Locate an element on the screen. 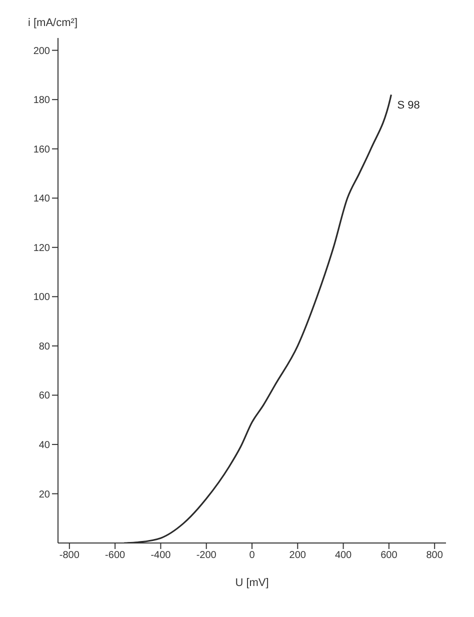 The image size is (474, 617). y-tick-label: 100 is located at coordinates (41, 298).